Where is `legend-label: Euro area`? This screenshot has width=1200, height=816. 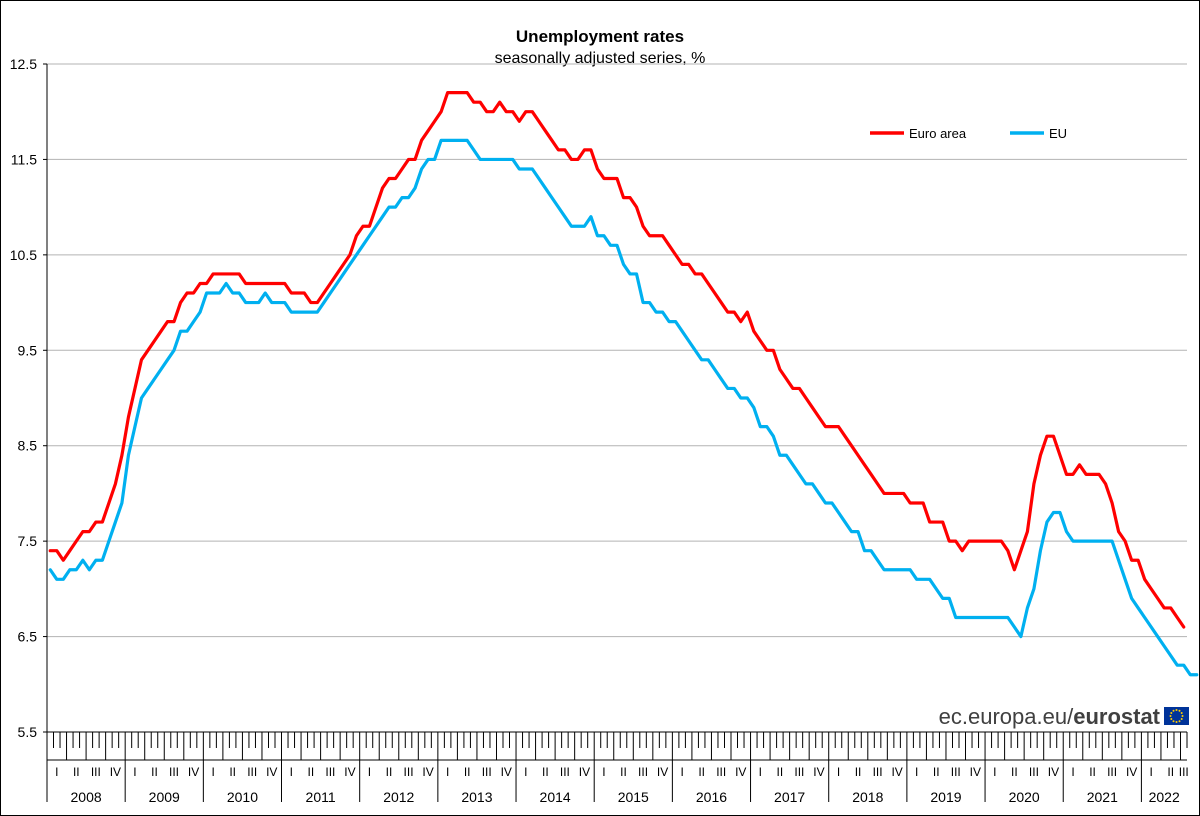
legend-label: Euro area is located at coordinates (938, 133).